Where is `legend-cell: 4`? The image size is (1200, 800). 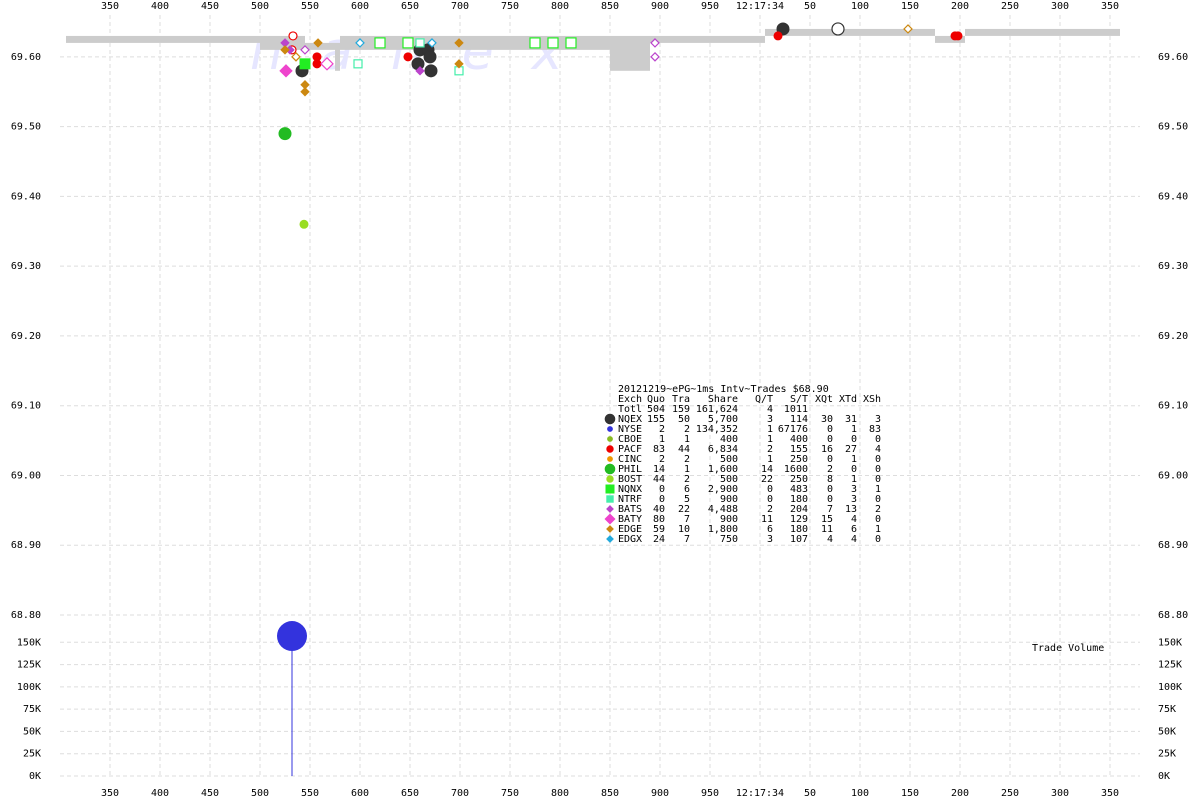 legend-cell: 4 is located at coordinates (878, 449).